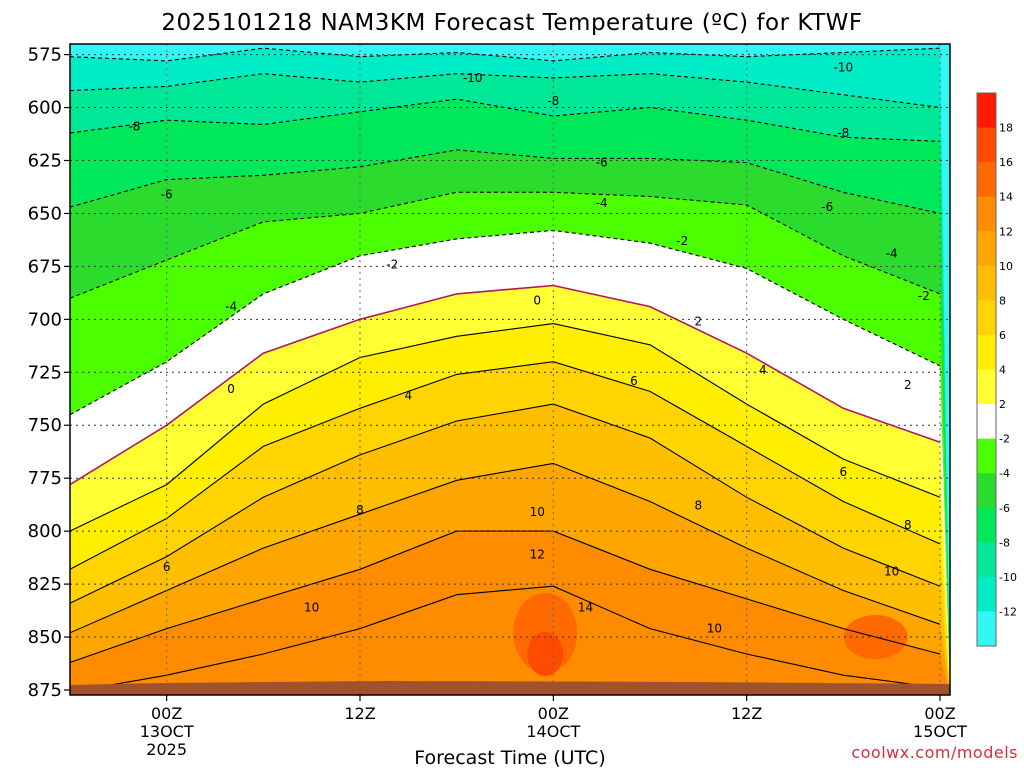  What do you see at coordinates (1006, 231) in the screenshot?
I see `colorbar-label: 12` at bounding box center [1006, 231].